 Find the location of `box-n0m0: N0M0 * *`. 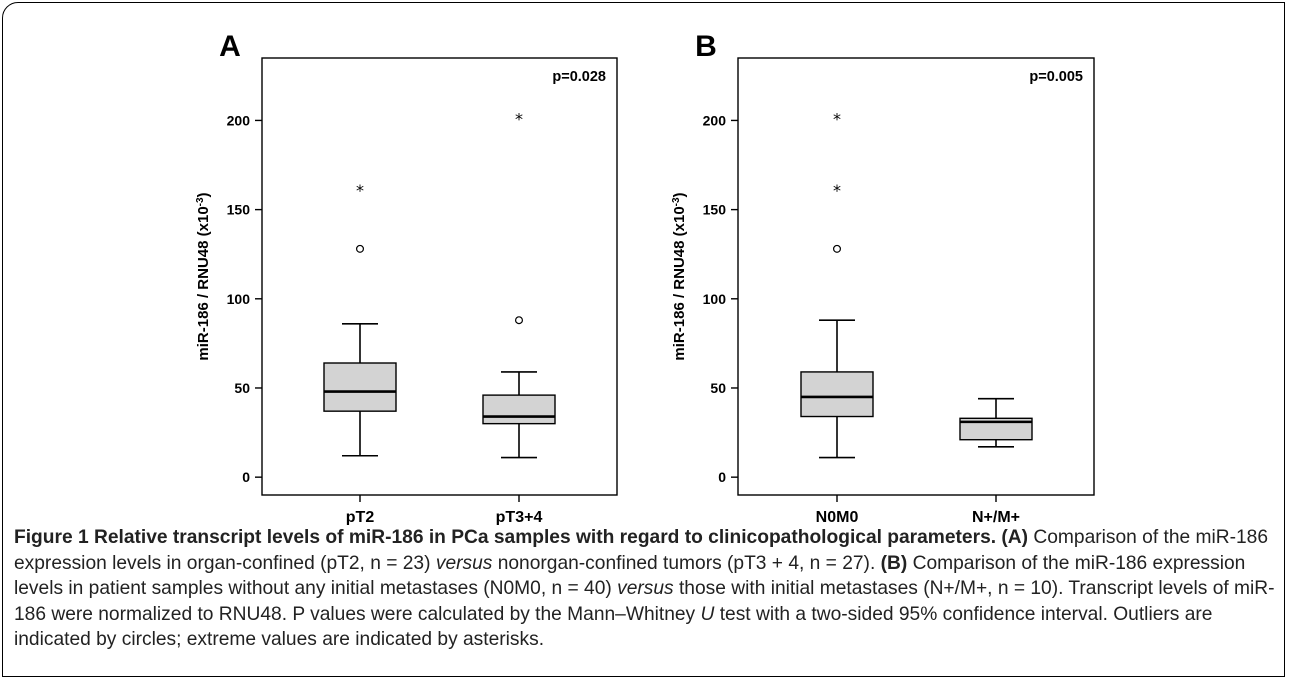

box-n0m0: N0M0 * * is located at coordinates (837, 317).